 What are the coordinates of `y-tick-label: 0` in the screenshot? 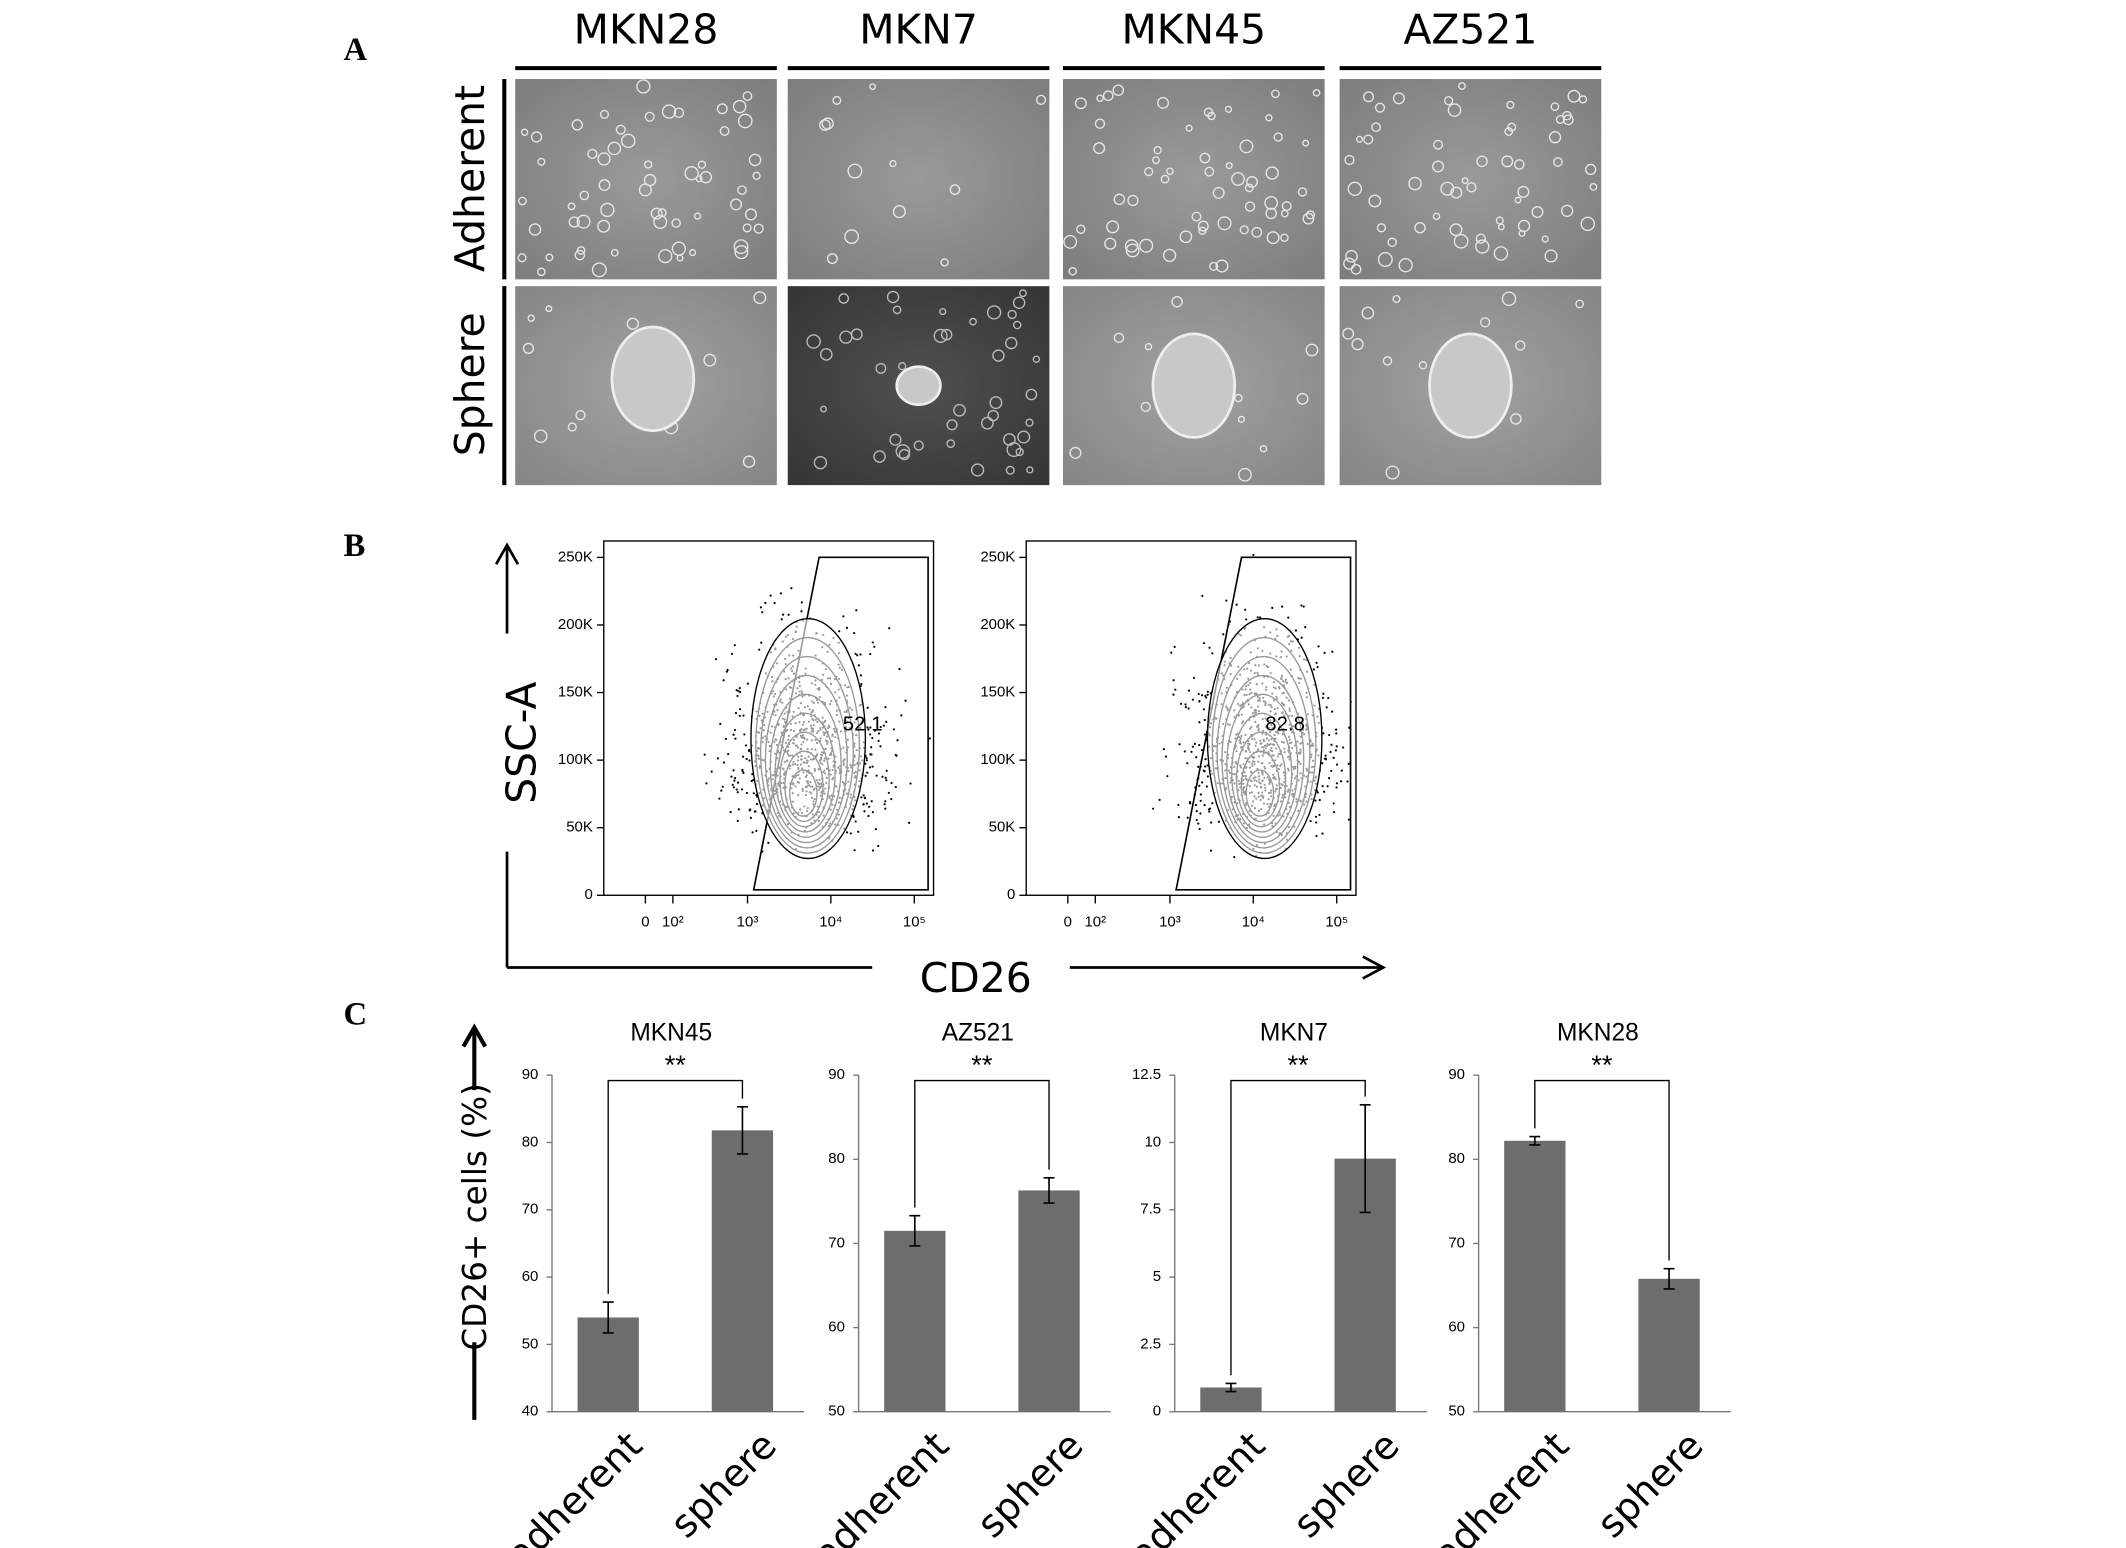 It's located at (1011, 894).